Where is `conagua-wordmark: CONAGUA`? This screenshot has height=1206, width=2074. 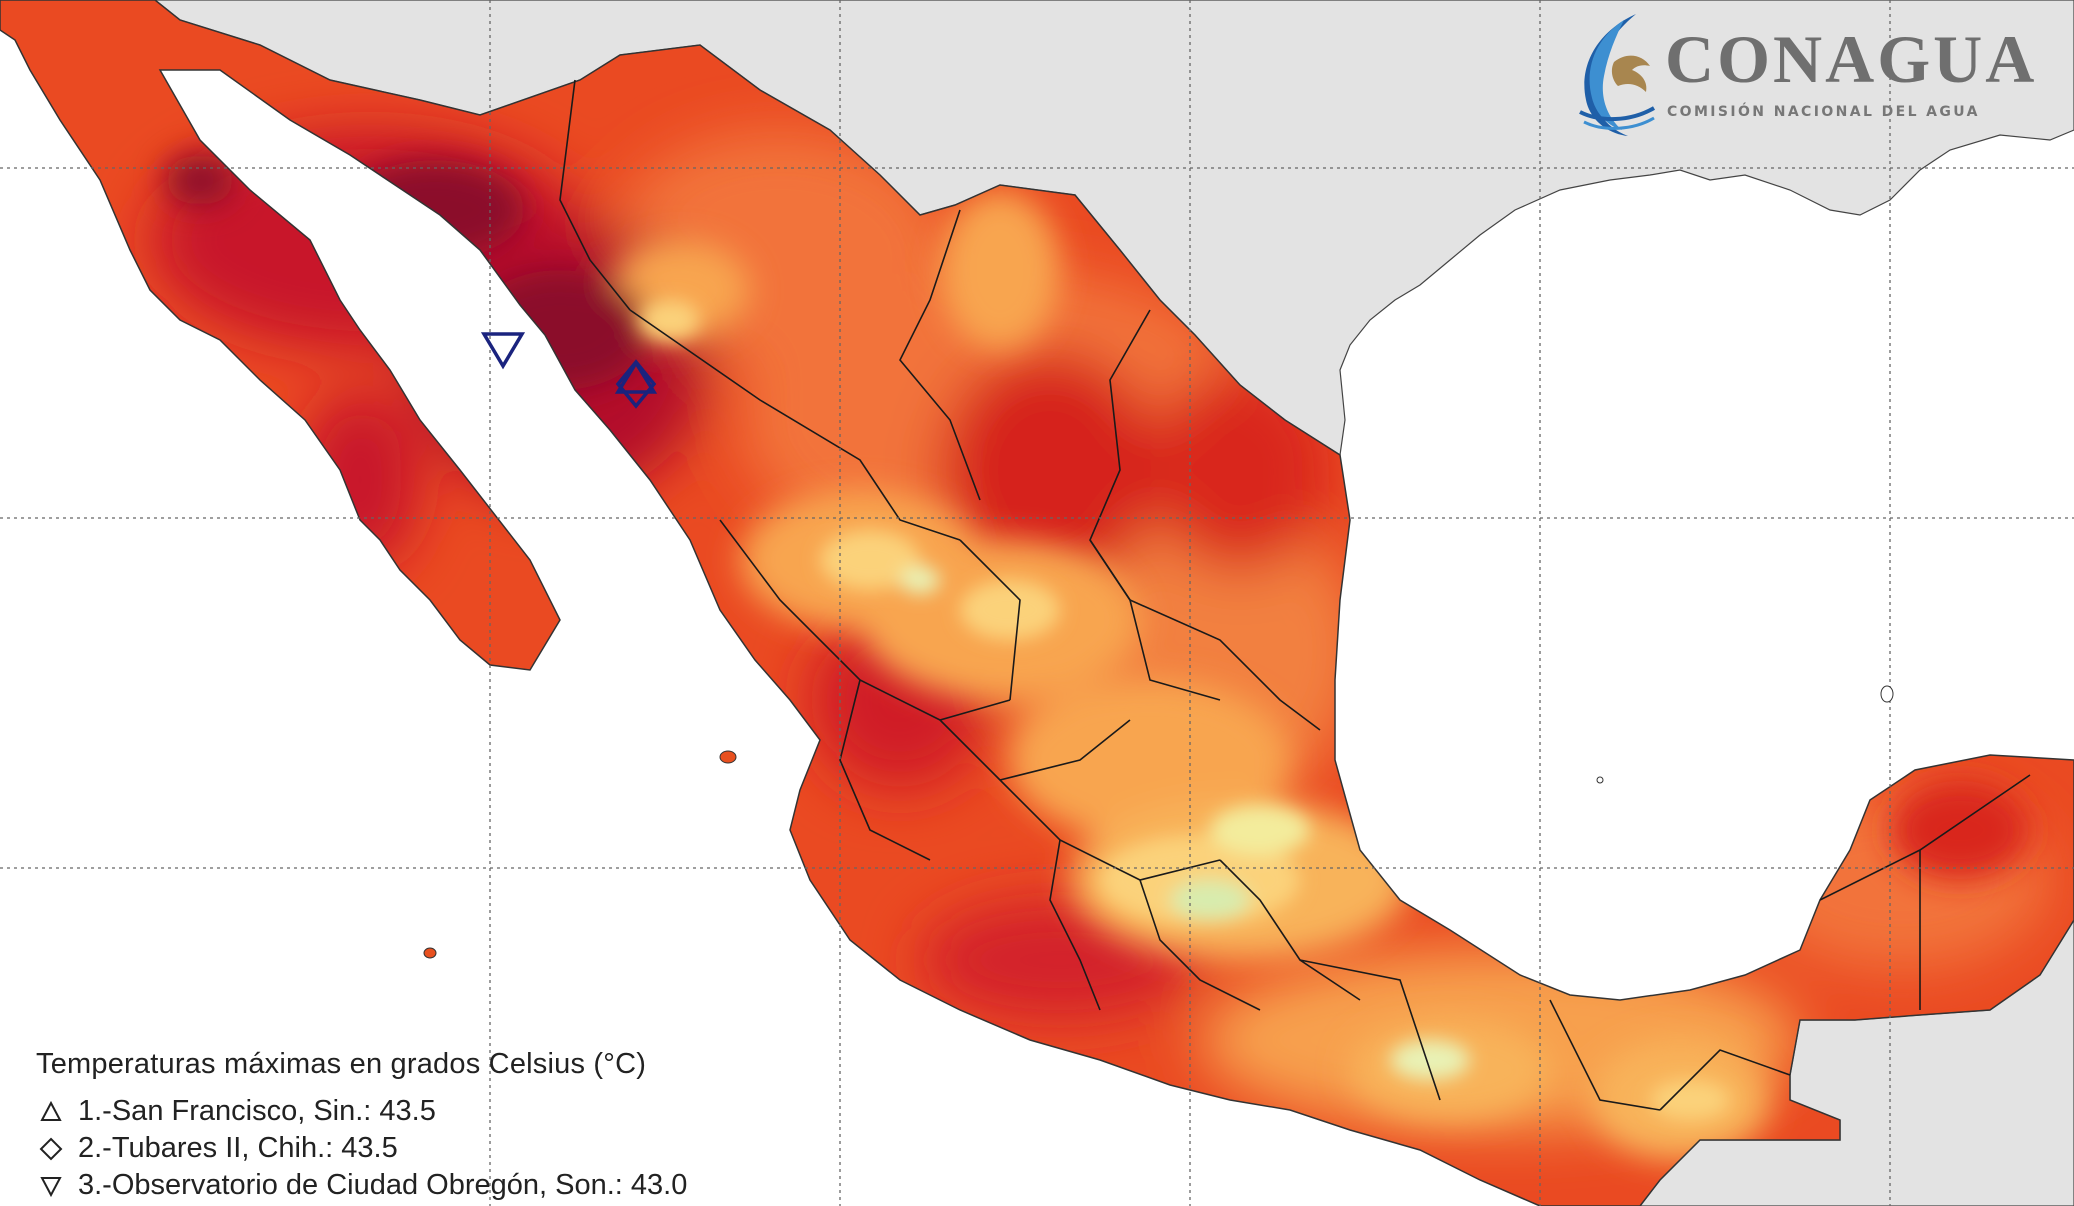
conagua-wordmark: CONAGUA is located at coordinates (1851, 59).